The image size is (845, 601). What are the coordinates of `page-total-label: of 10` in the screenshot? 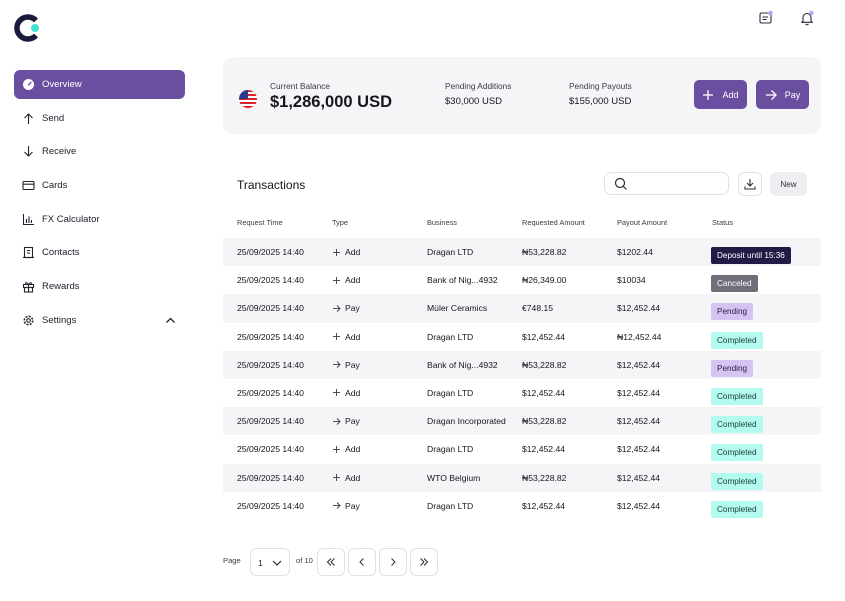 It's located at (304, 560).